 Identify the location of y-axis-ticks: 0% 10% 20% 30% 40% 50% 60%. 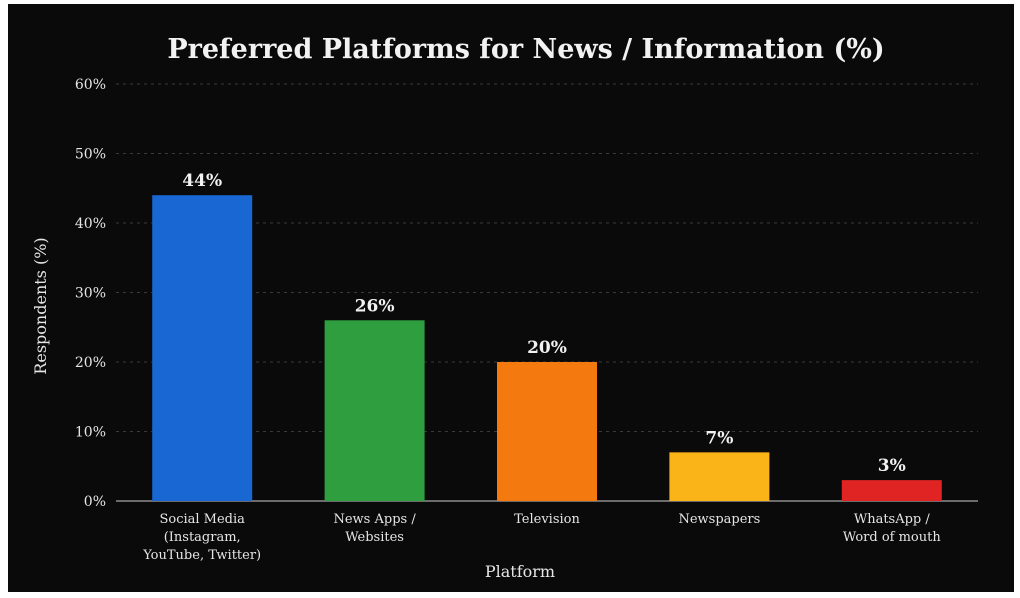
(90, 293).